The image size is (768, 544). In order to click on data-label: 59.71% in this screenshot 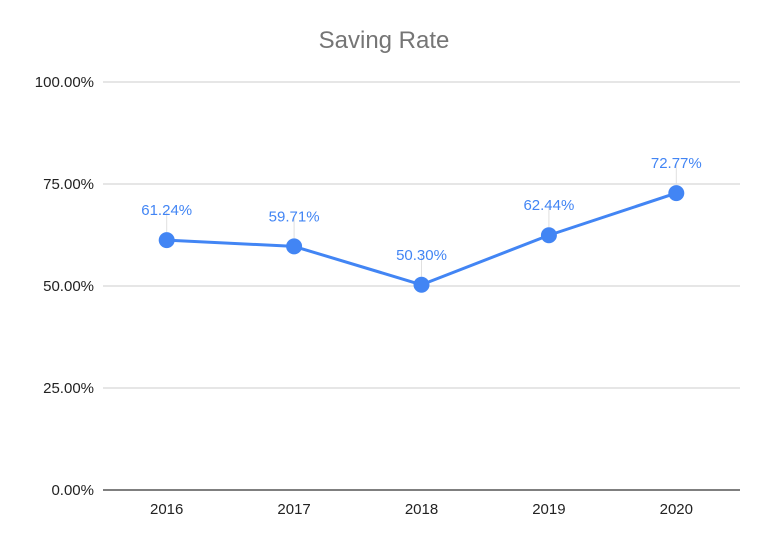, I will do `click(294, 216)`.